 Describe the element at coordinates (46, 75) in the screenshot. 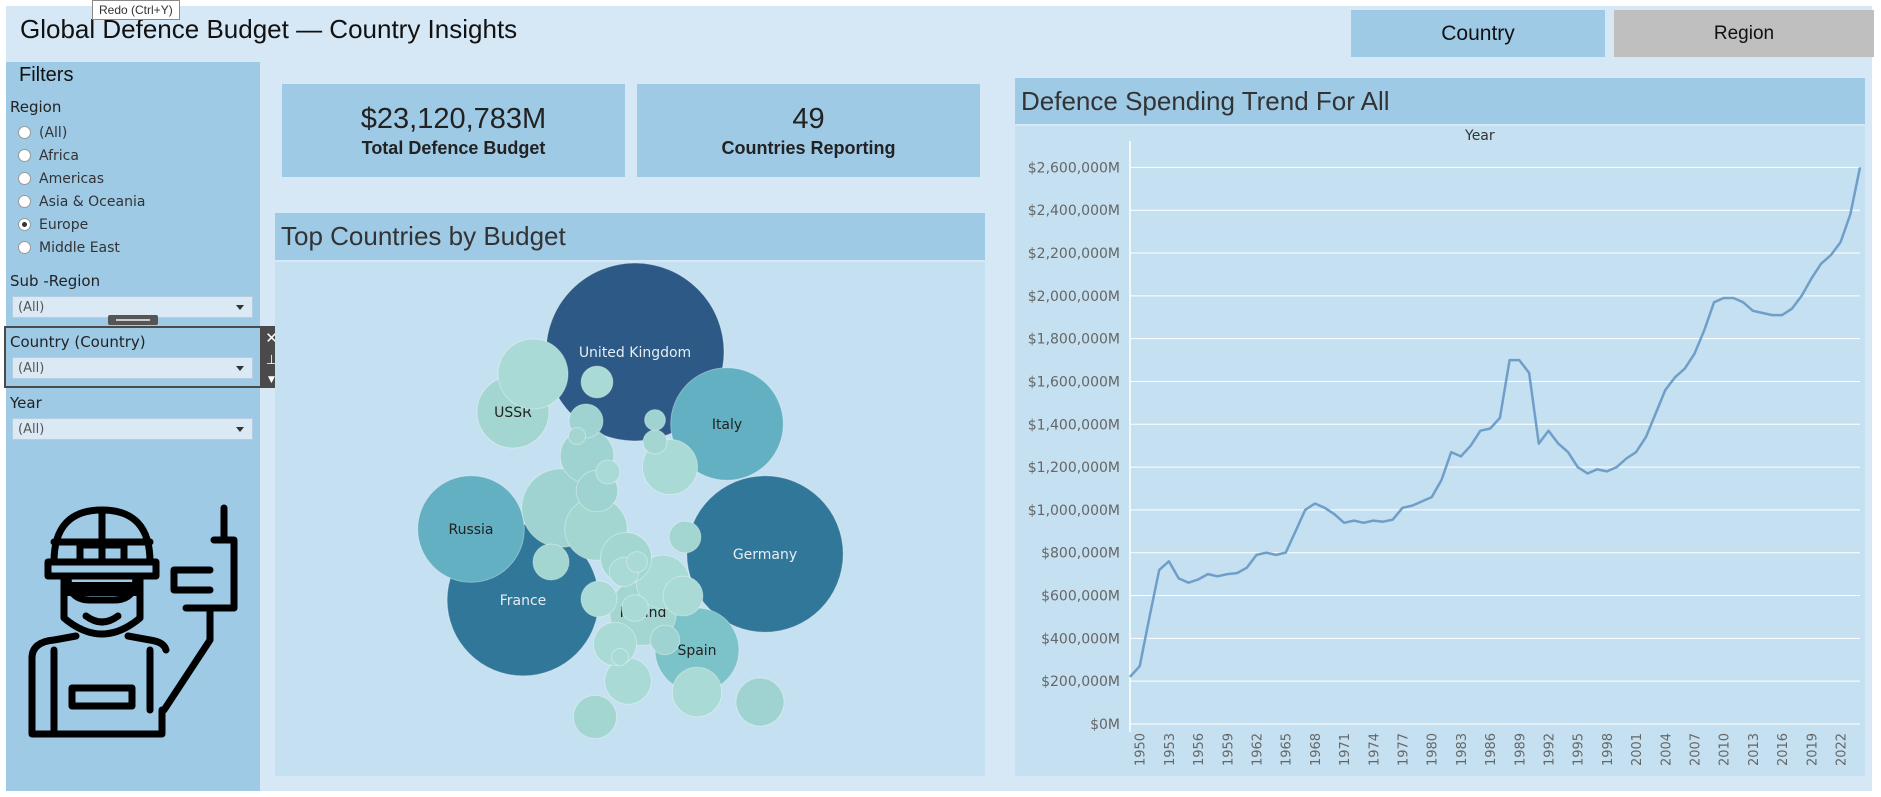

I see `filters-title: Filters` at that location.